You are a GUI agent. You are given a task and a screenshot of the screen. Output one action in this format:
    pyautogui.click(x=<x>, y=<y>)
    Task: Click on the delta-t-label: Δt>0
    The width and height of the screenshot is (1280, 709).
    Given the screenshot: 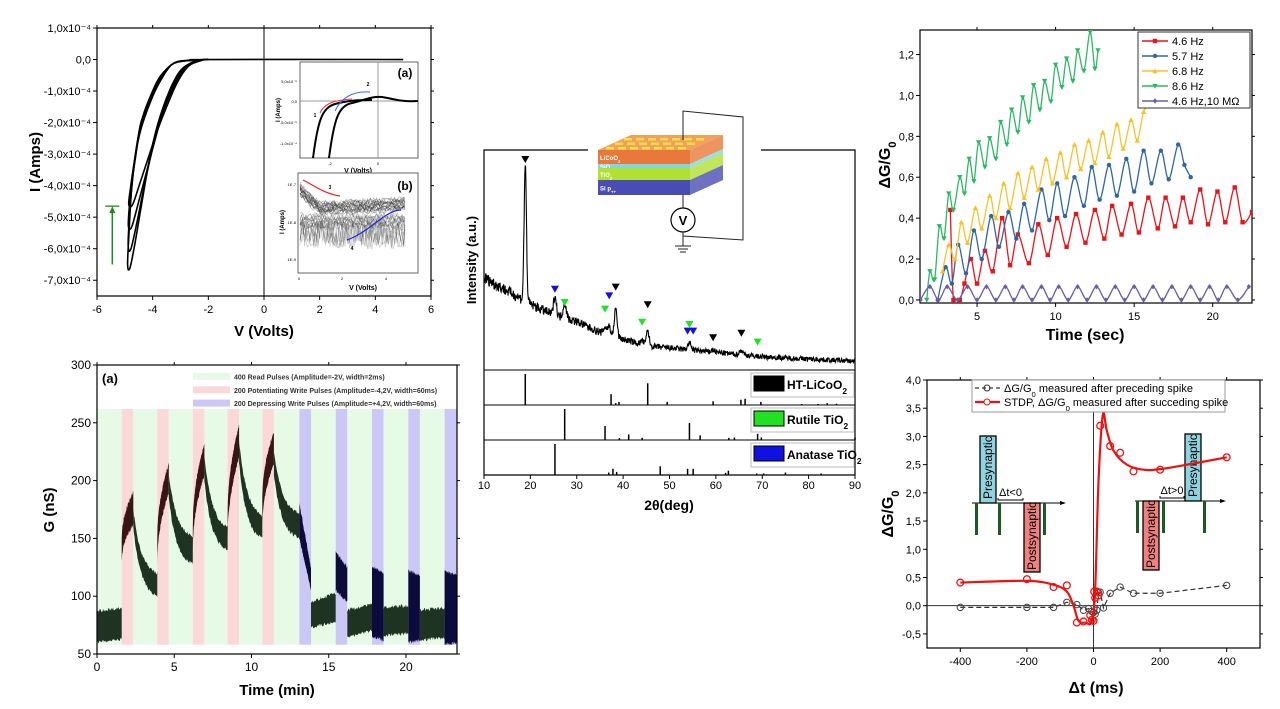 What is the action you would take?
    pyautogui.click(x=1172, y=491)
    